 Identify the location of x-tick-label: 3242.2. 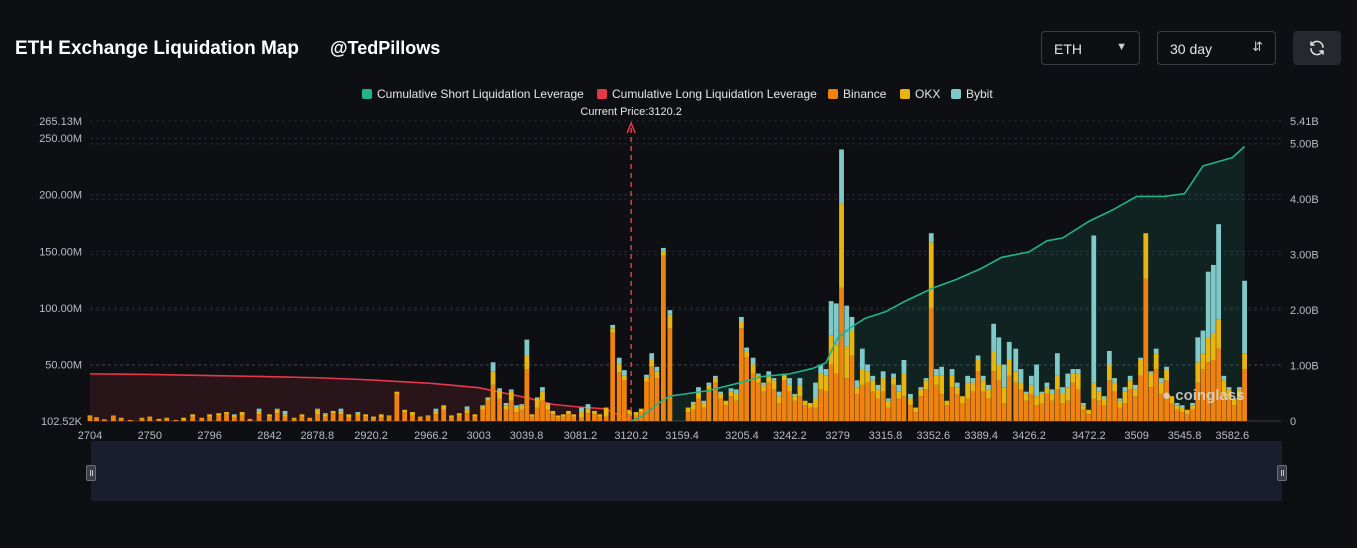
(790, 436).